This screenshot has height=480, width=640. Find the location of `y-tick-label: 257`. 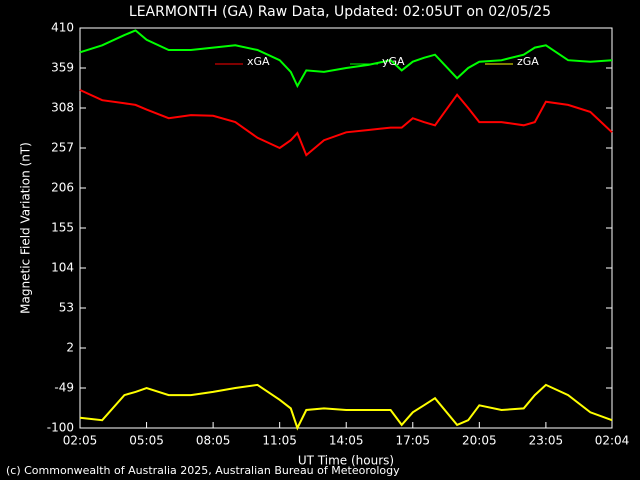

y-tick-label: 257 is located at coordinates (62, 148).